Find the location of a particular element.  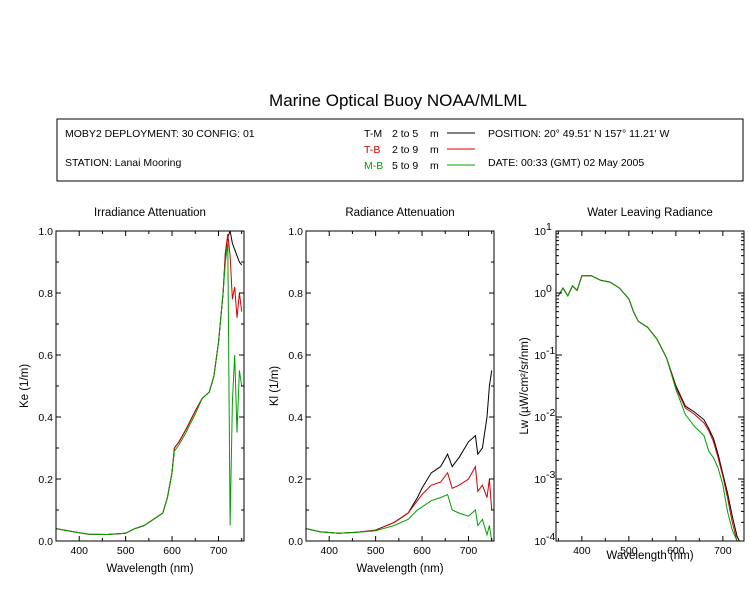

info-box-frame is located at coordinates (400, 150).